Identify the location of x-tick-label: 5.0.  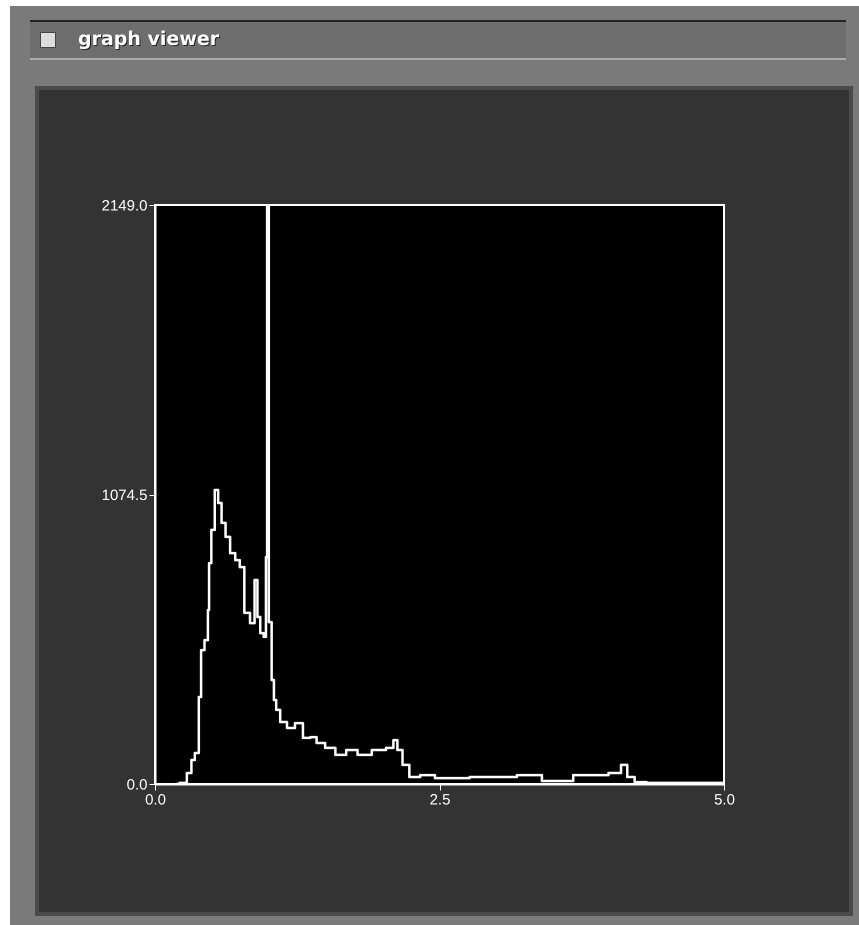
(724, 800).